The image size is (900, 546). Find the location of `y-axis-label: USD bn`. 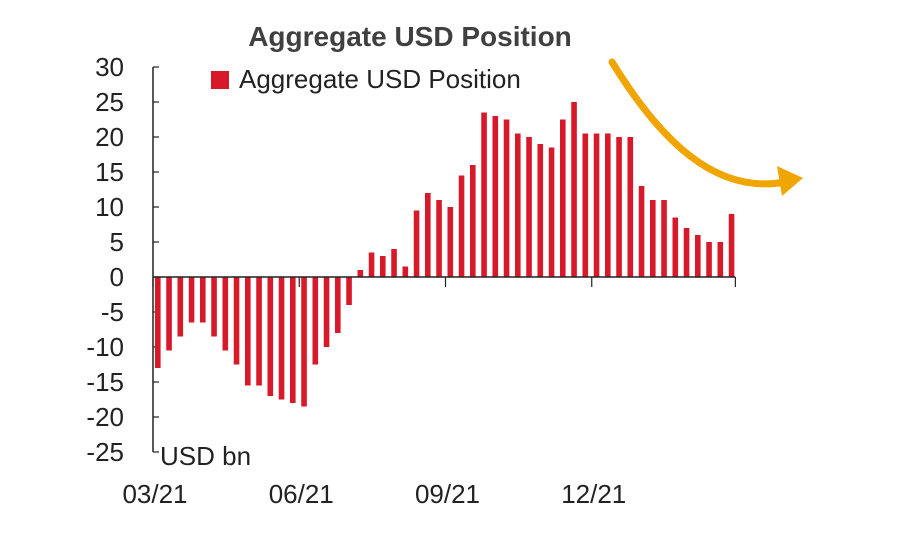

y-axis-label: USD bn is located at coordinates (205, 456).